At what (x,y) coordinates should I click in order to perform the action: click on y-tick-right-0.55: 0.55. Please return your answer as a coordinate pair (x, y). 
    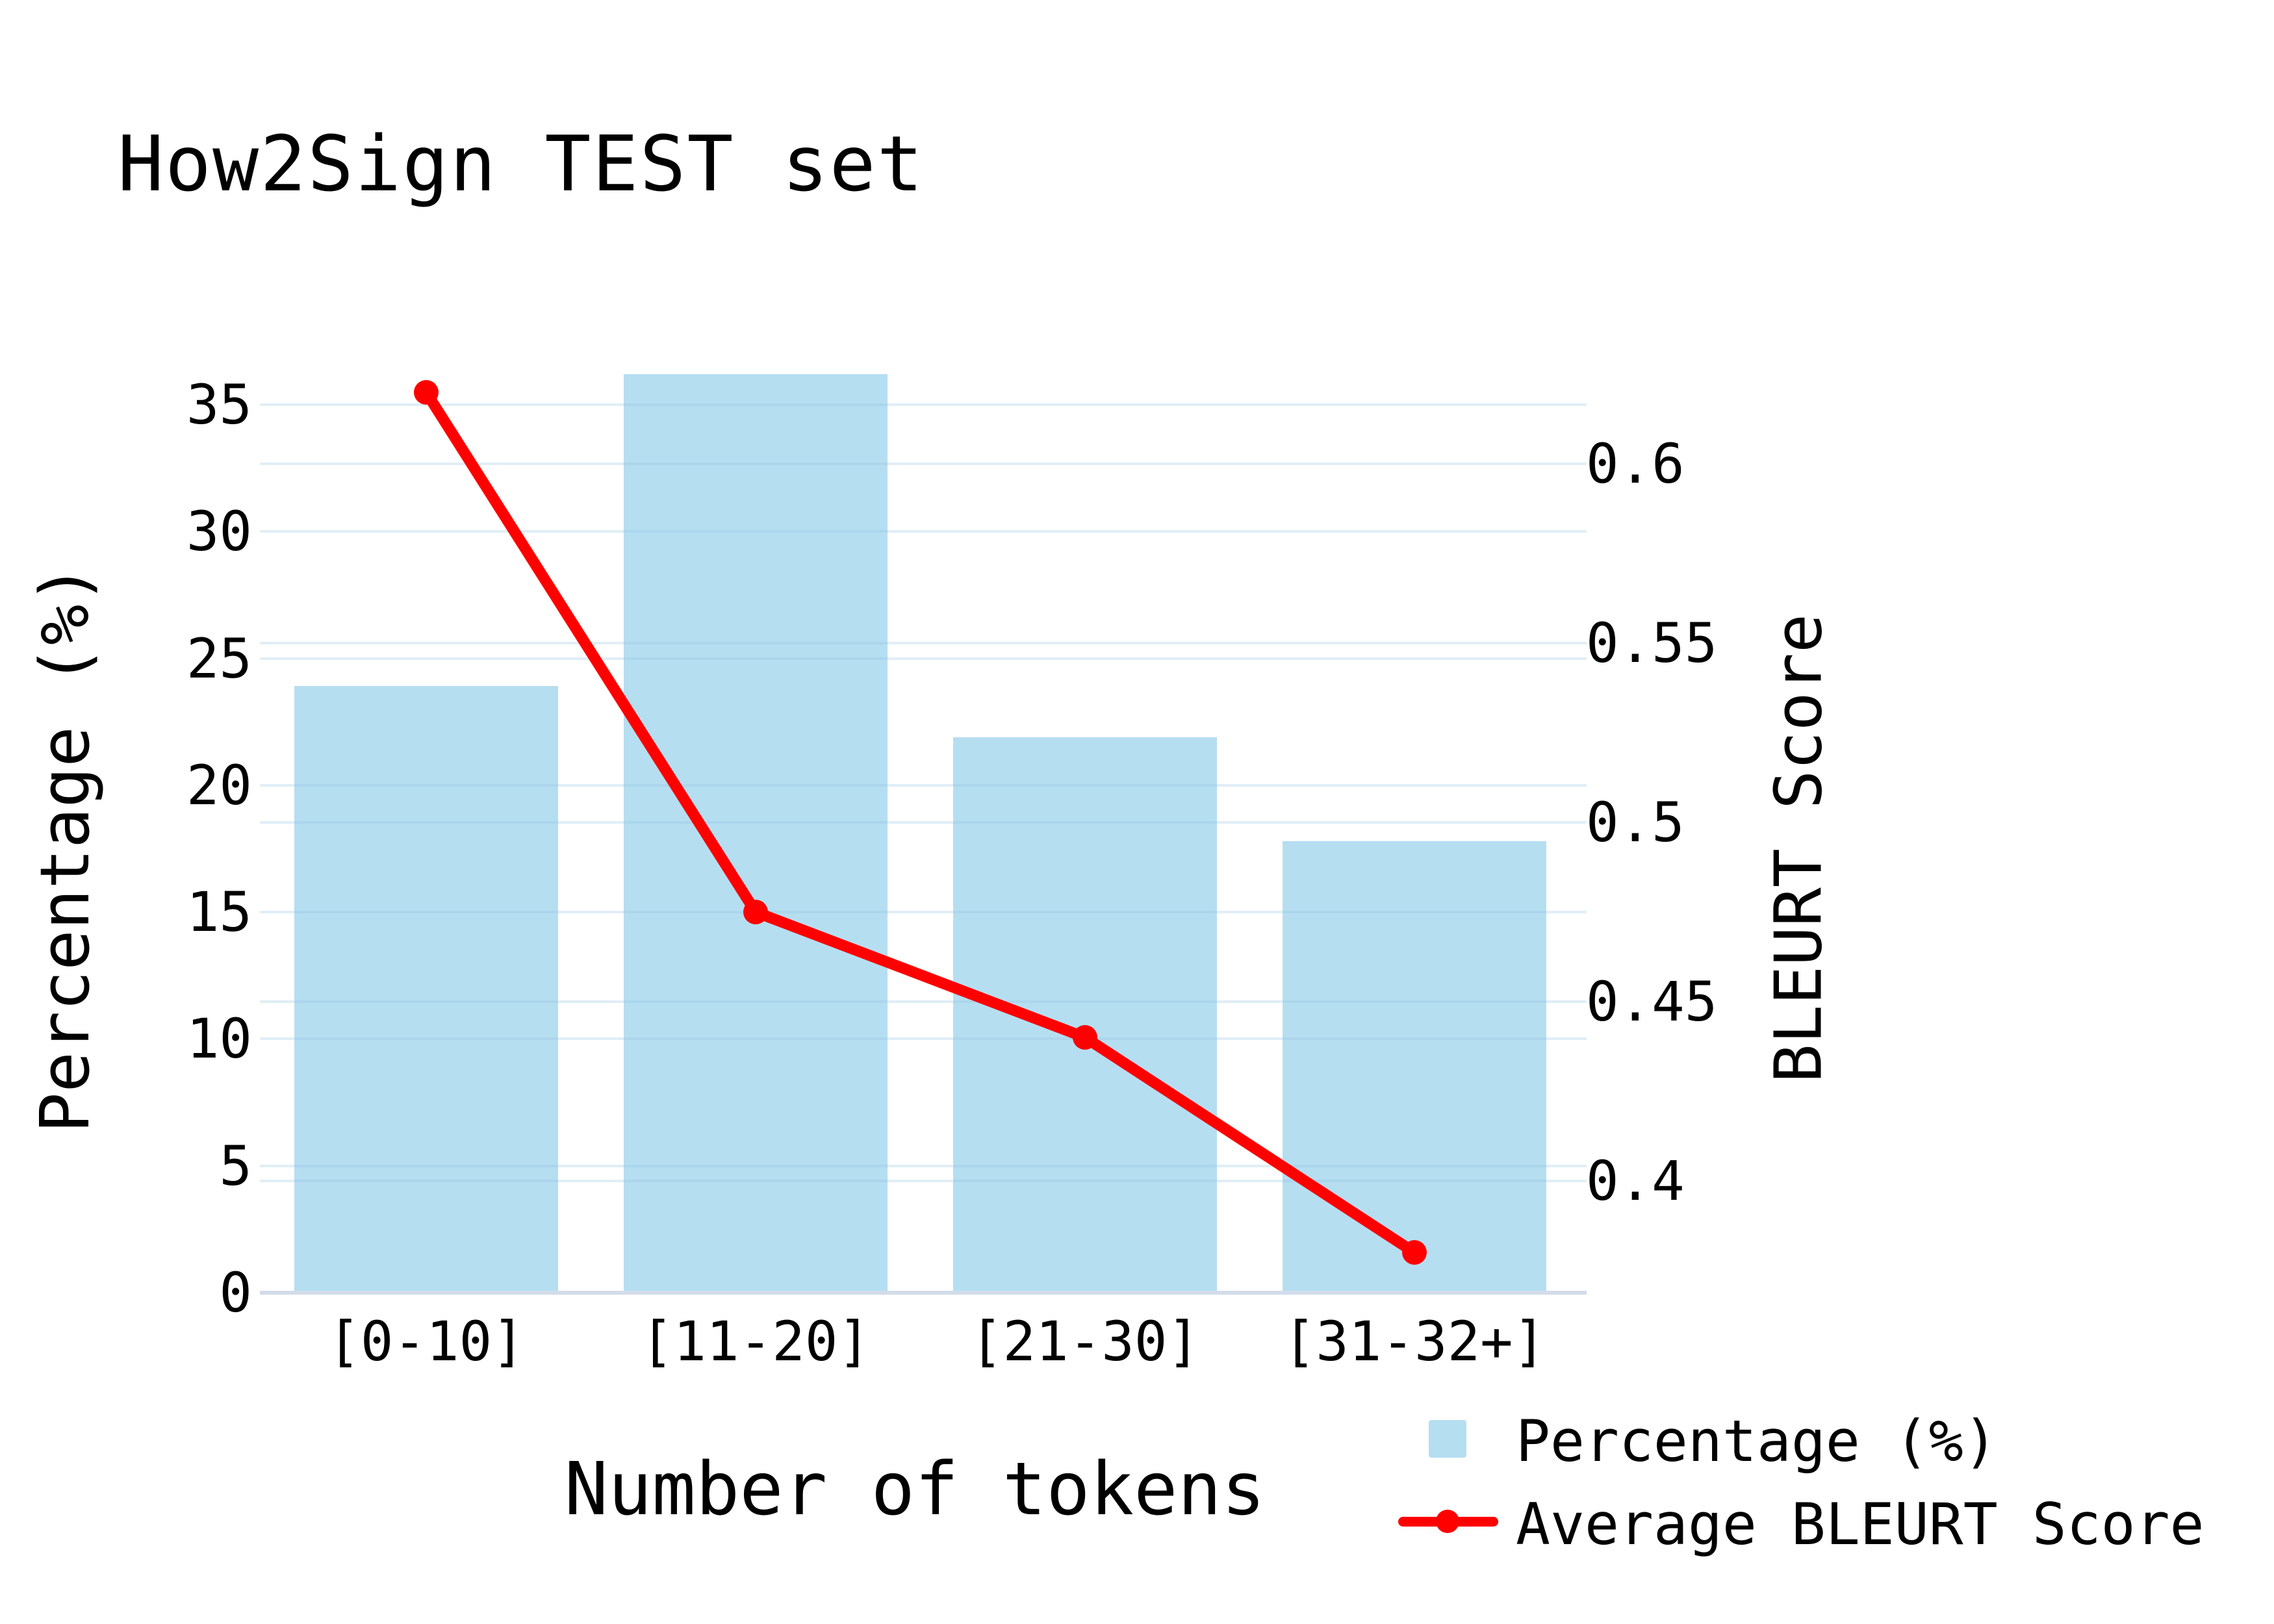
    Looking at the image, I should click on (1652, 643).